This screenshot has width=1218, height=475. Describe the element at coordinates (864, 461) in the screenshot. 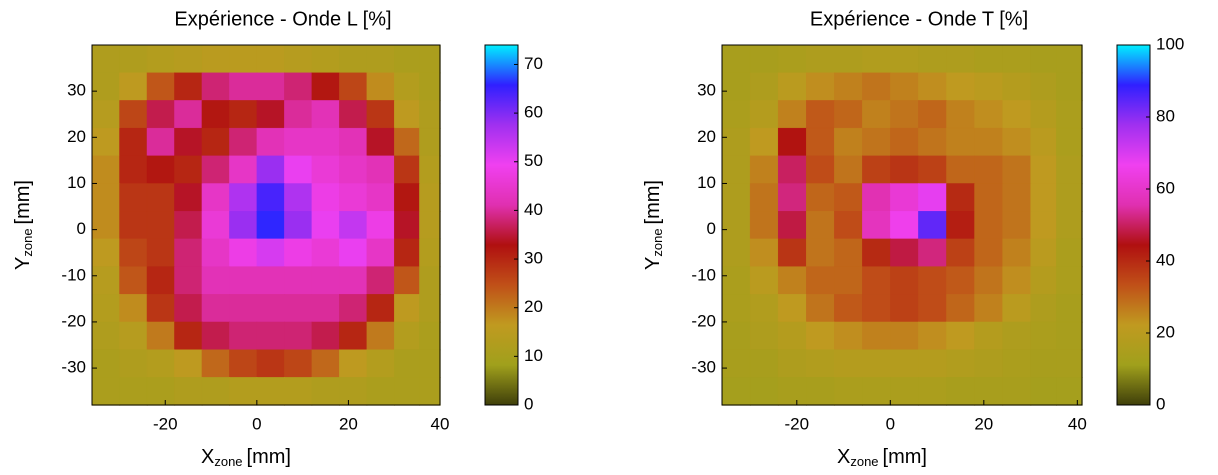

I see `label-sub: zone` at that location.